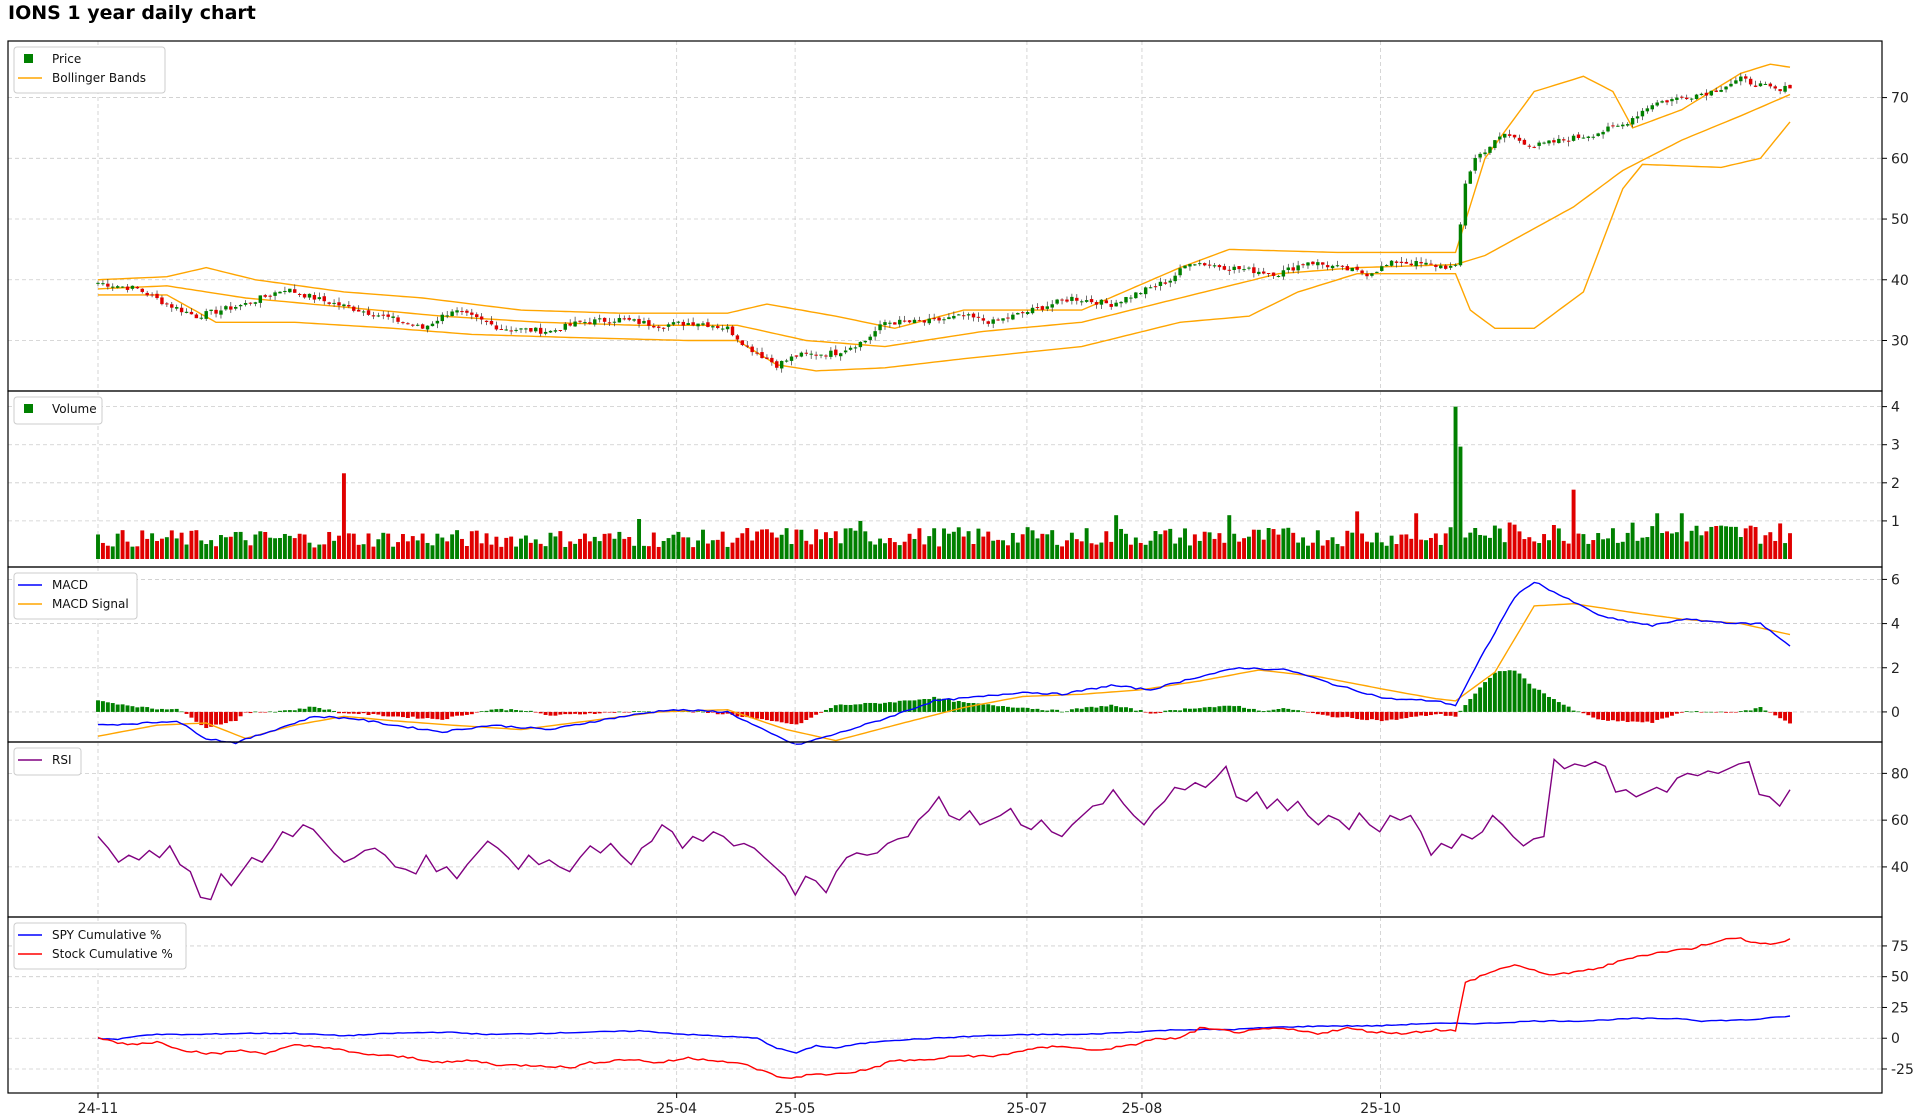  I want to click on macd-ytick-label: 2, so click(1895, 669).